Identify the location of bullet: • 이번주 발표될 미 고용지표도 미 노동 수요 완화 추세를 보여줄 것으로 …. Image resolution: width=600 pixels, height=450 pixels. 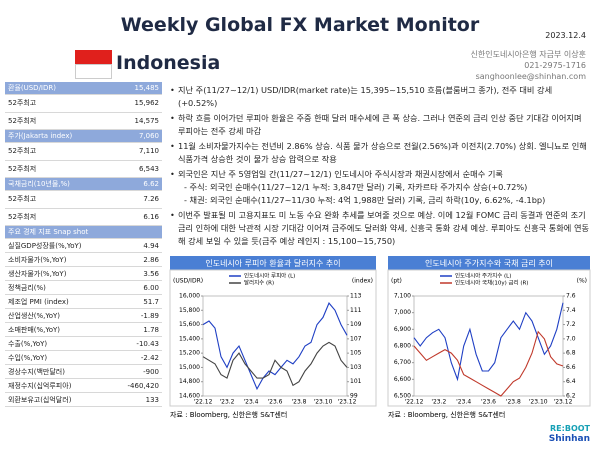
(380, 228).